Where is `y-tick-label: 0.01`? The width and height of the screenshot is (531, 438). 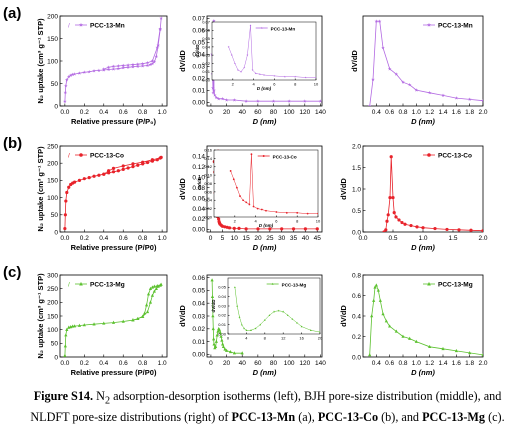 y-tick-label: 0.01 is located at coordinates (222, 324).